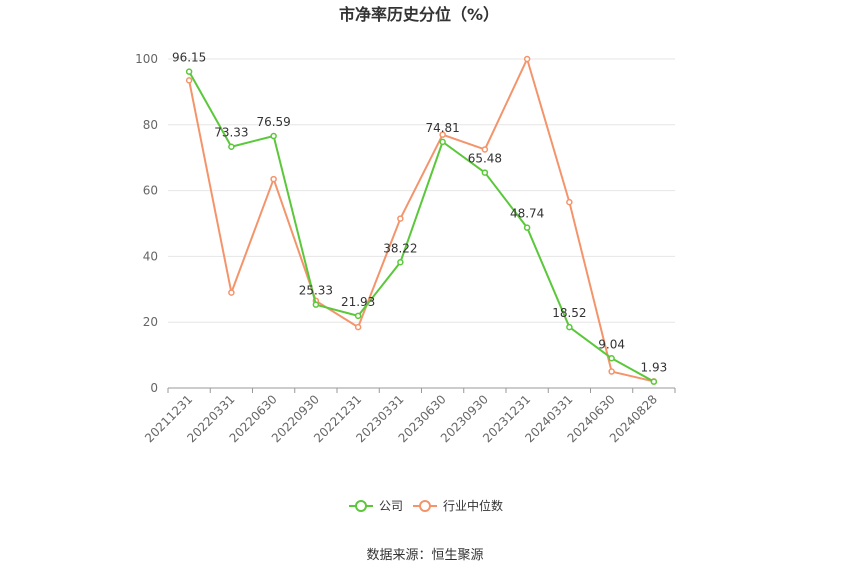  I want to click on y-tick-label: 20, so click(150, 322).